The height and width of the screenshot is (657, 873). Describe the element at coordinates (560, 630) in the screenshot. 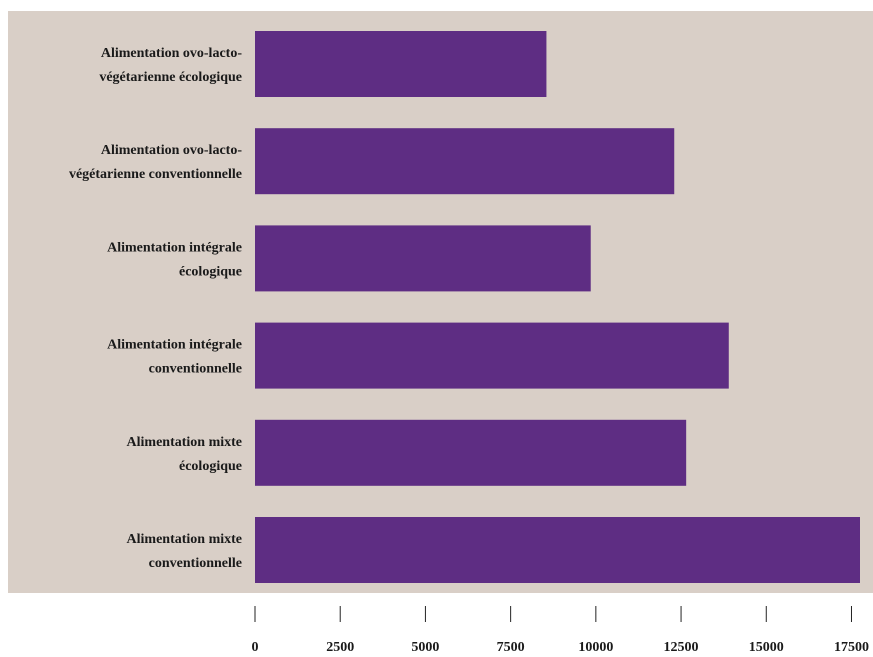

I see `x-axis: 0 2500 5000 7500 10000 12500 15000 17500` at that location.